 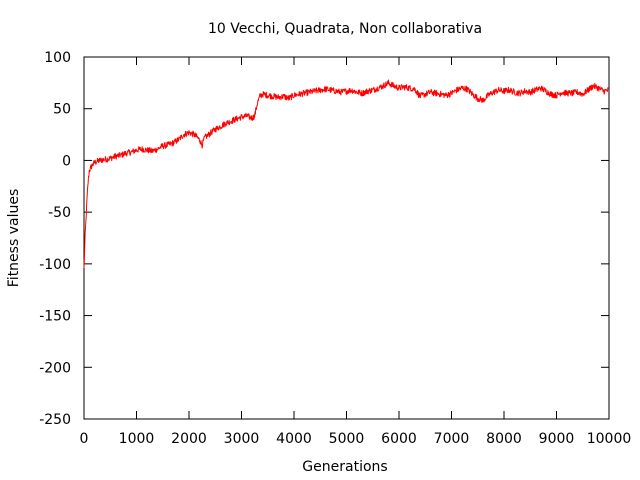 I want to click on x-tick-label: 8000, so click(x=504, y=439).